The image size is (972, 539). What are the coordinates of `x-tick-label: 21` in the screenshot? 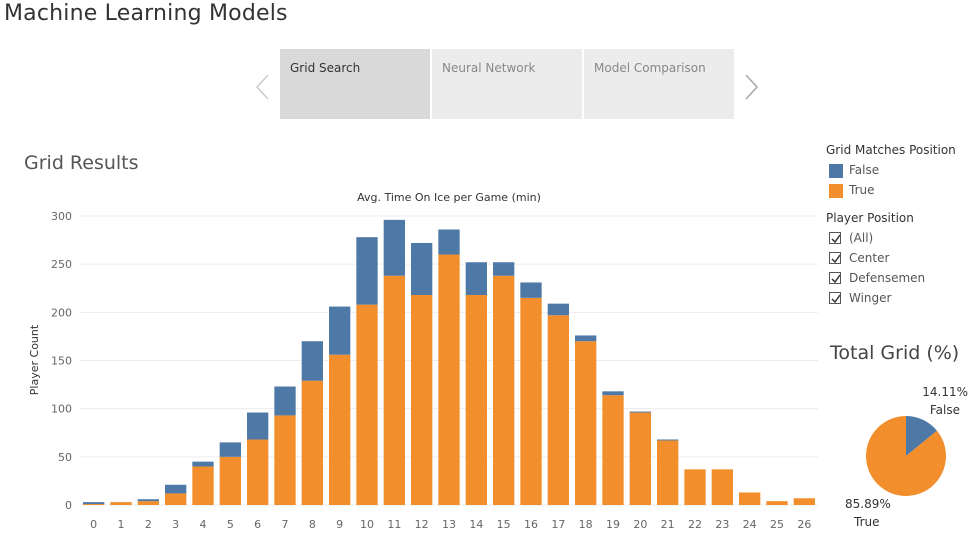 It's located at (668, 524).